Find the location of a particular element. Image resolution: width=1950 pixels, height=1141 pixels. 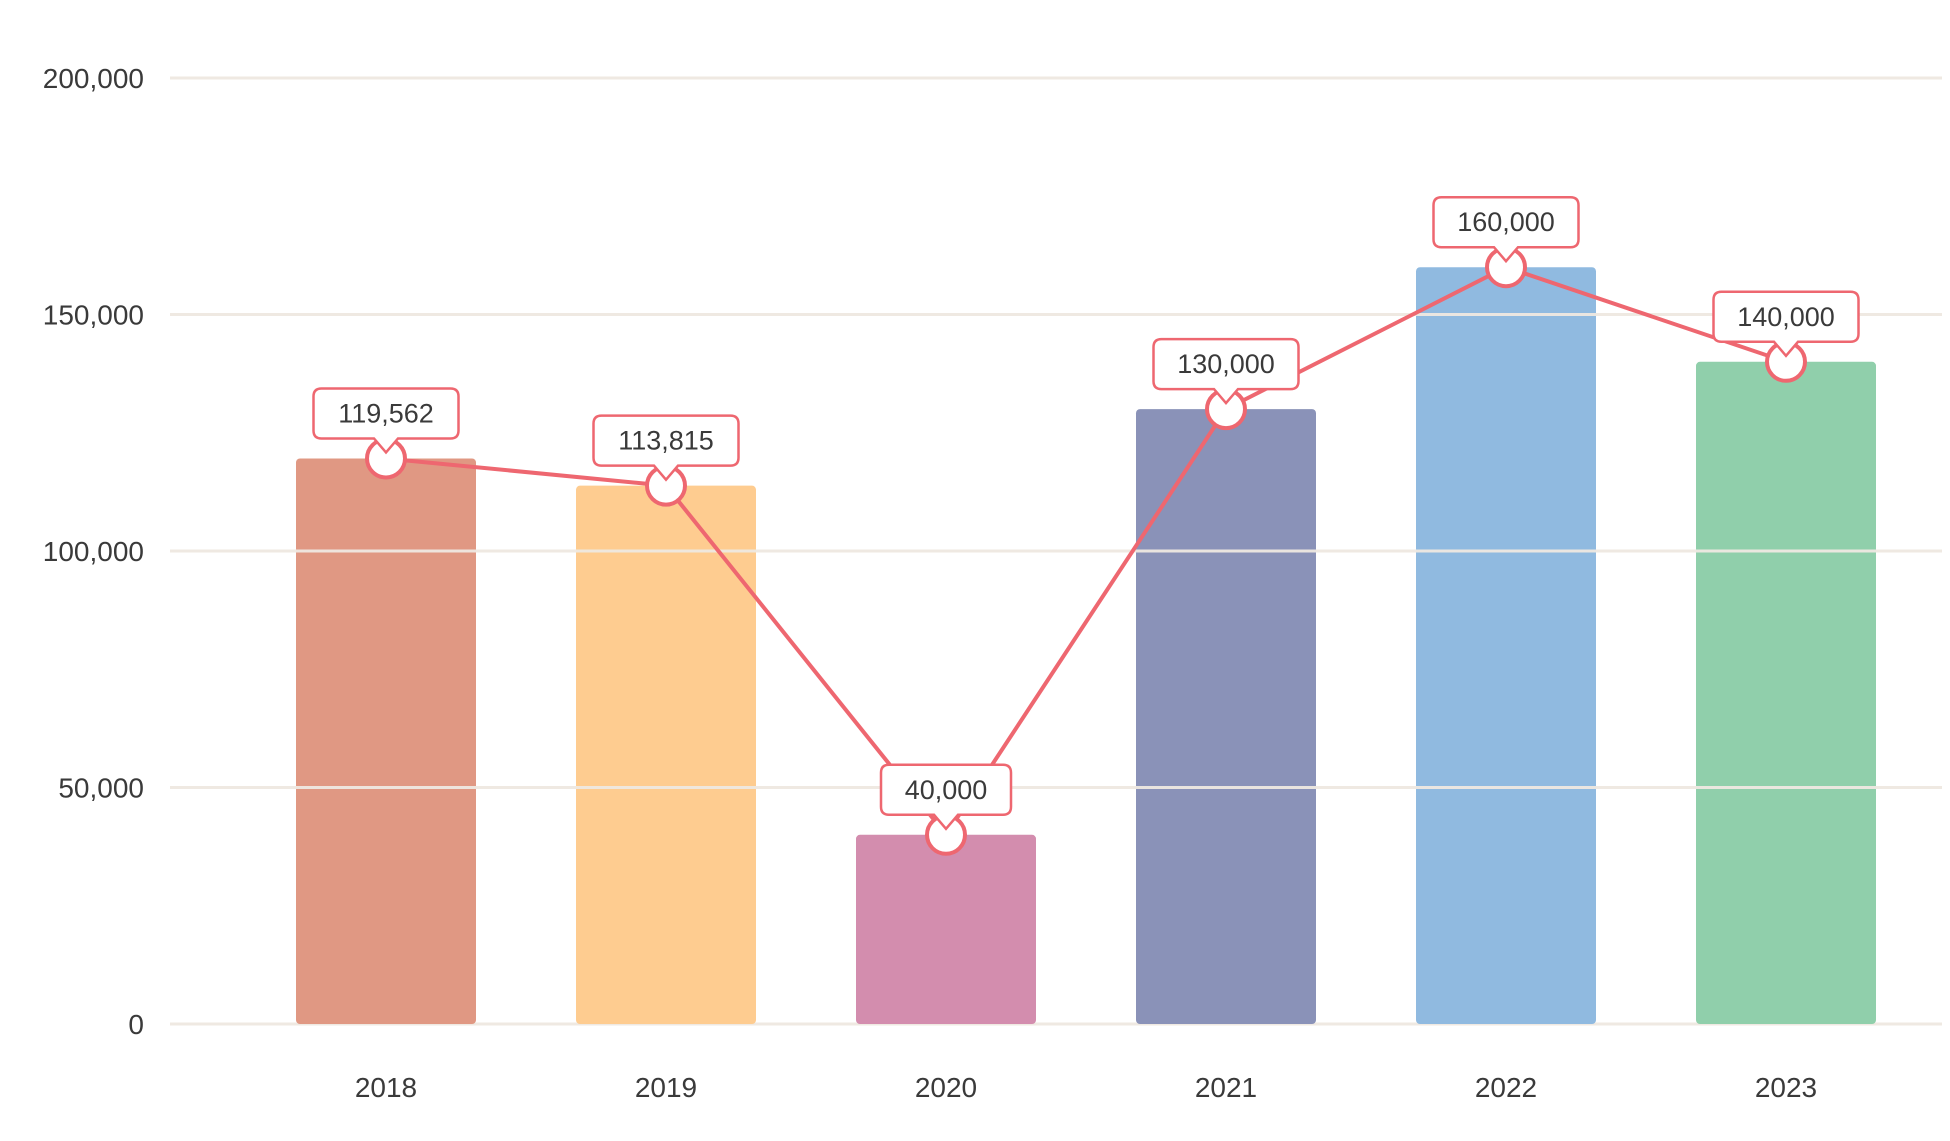

data-label-2021: 130,000 is located at coordinates (1226, 364).